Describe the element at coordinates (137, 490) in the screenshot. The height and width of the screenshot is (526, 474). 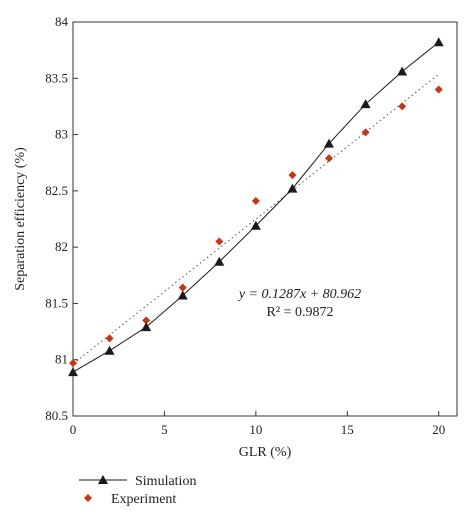
I see `legend: Simulation Experiment` at that location.